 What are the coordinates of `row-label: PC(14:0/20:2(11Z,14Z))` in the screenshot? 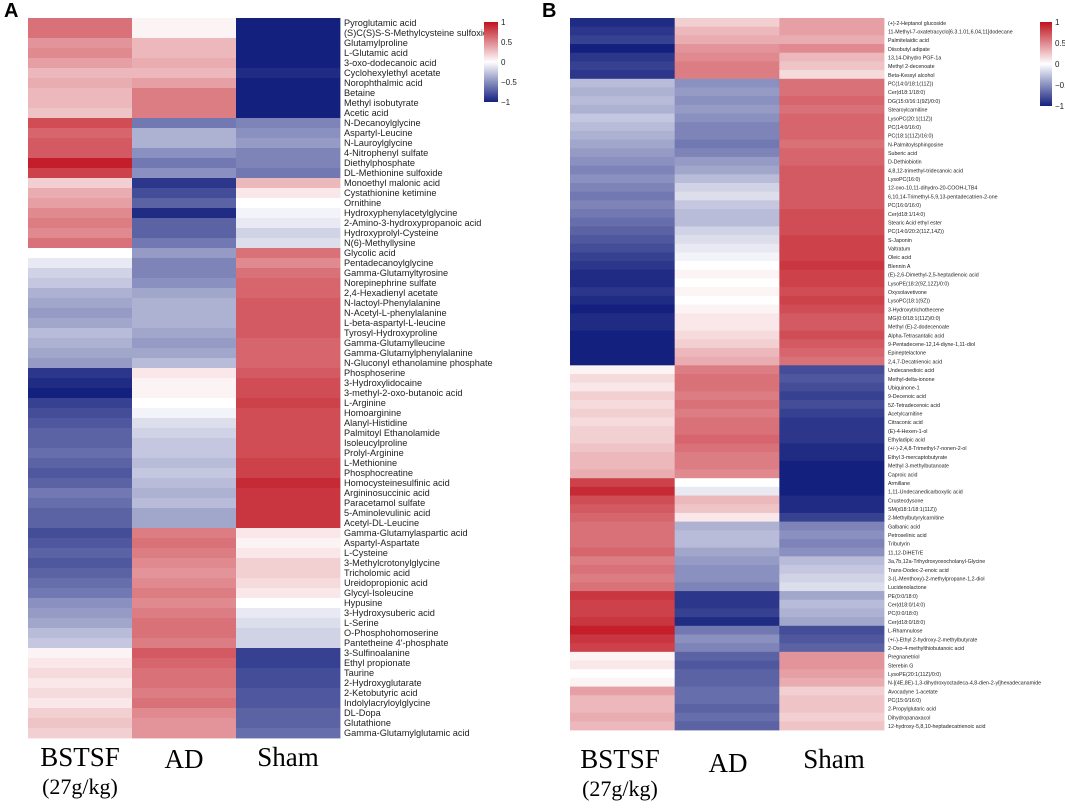 It's located at (916, 232).